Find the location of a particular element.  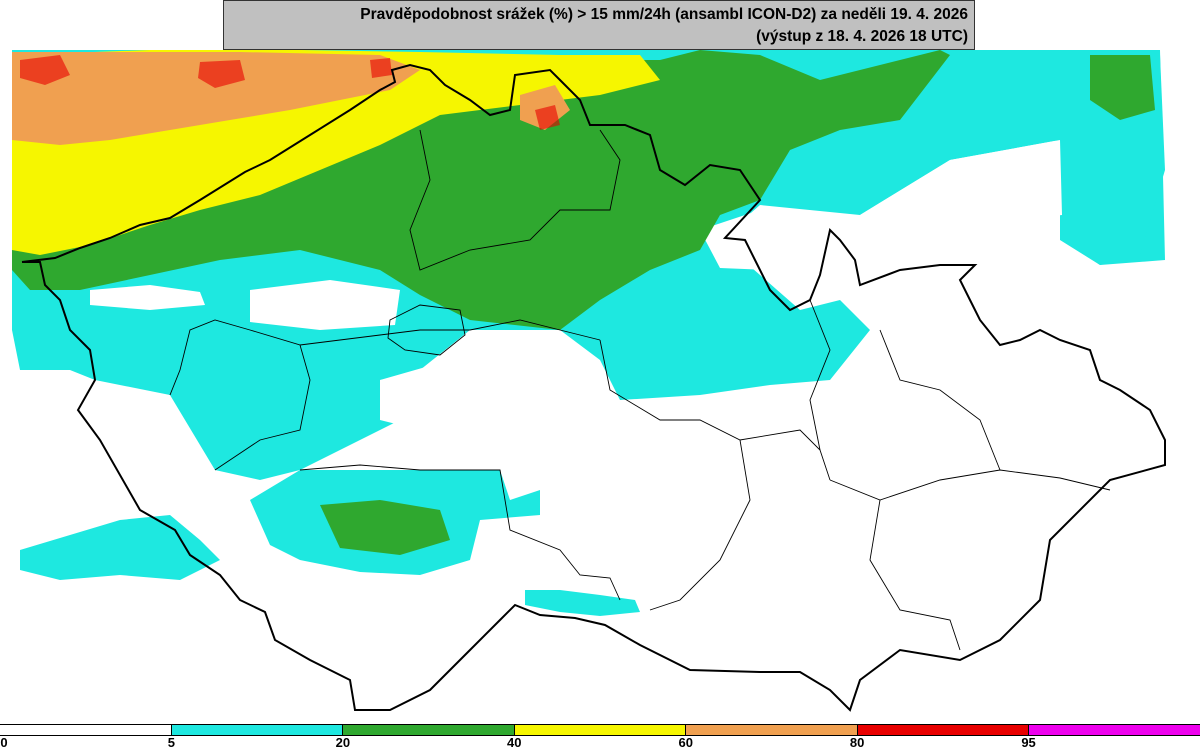

field-green-south is located at coordinates (385, 527).